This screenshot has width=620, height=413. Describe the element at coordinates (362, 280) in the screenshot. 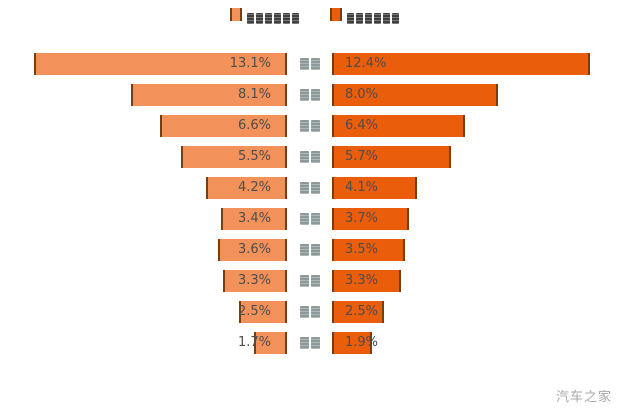

I see `value-label-right: 3.3%` at that location.